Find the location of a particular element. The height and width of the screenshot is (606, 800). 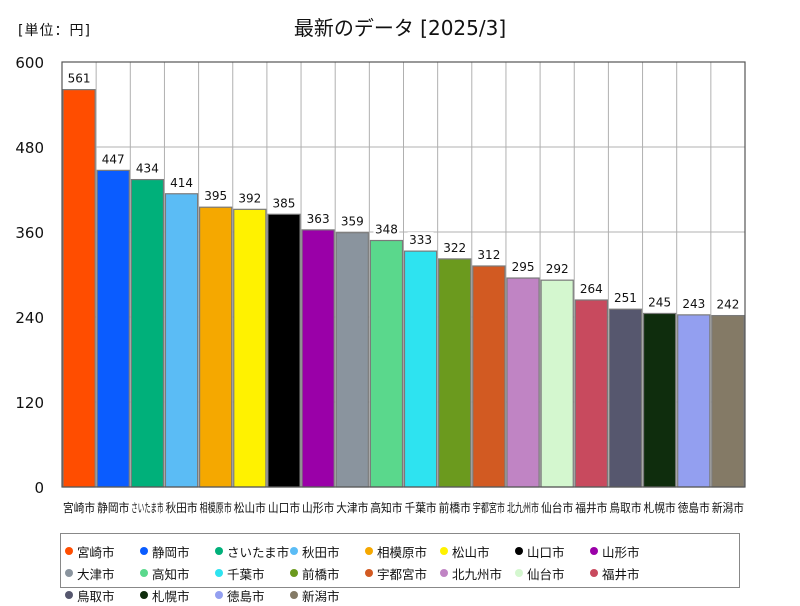

data-label: 251 is located at coordinates (625, 298).